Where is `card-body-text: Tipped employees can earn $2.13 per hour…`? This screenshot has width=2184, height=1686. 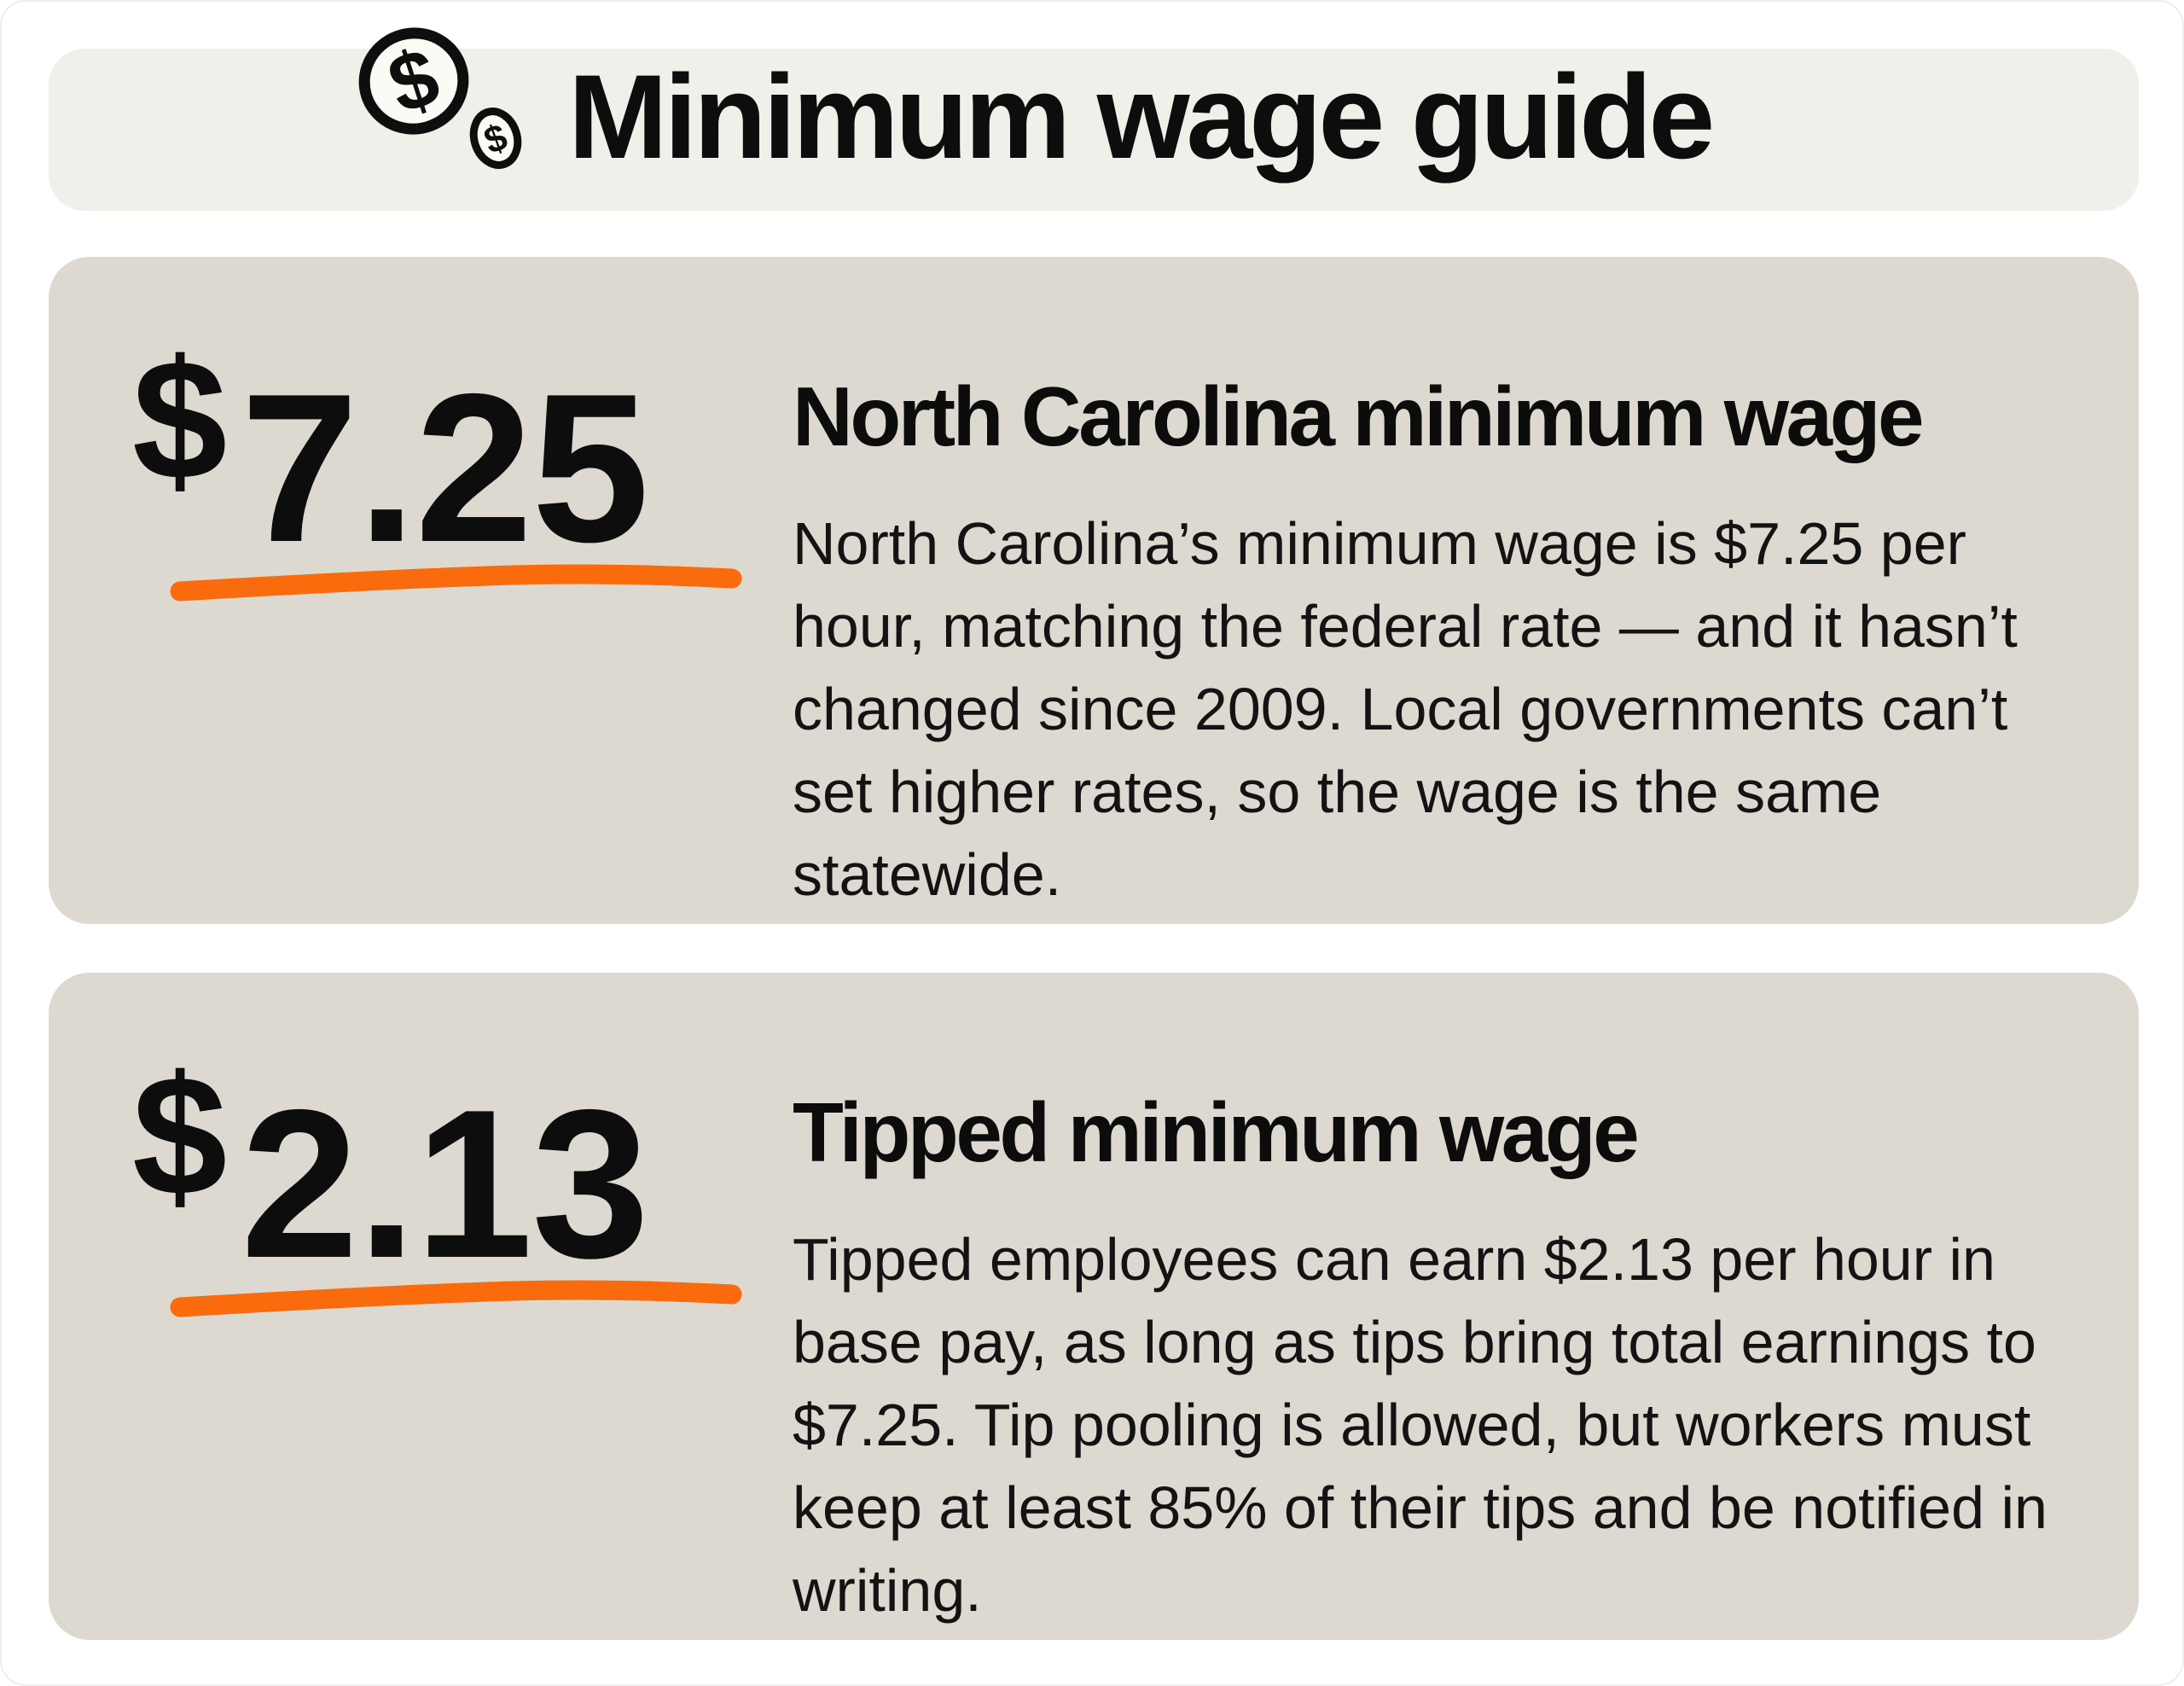
card-body-text: Tipped employees can earn $2.13 per hour… is located at coordinates (1421, 1425).